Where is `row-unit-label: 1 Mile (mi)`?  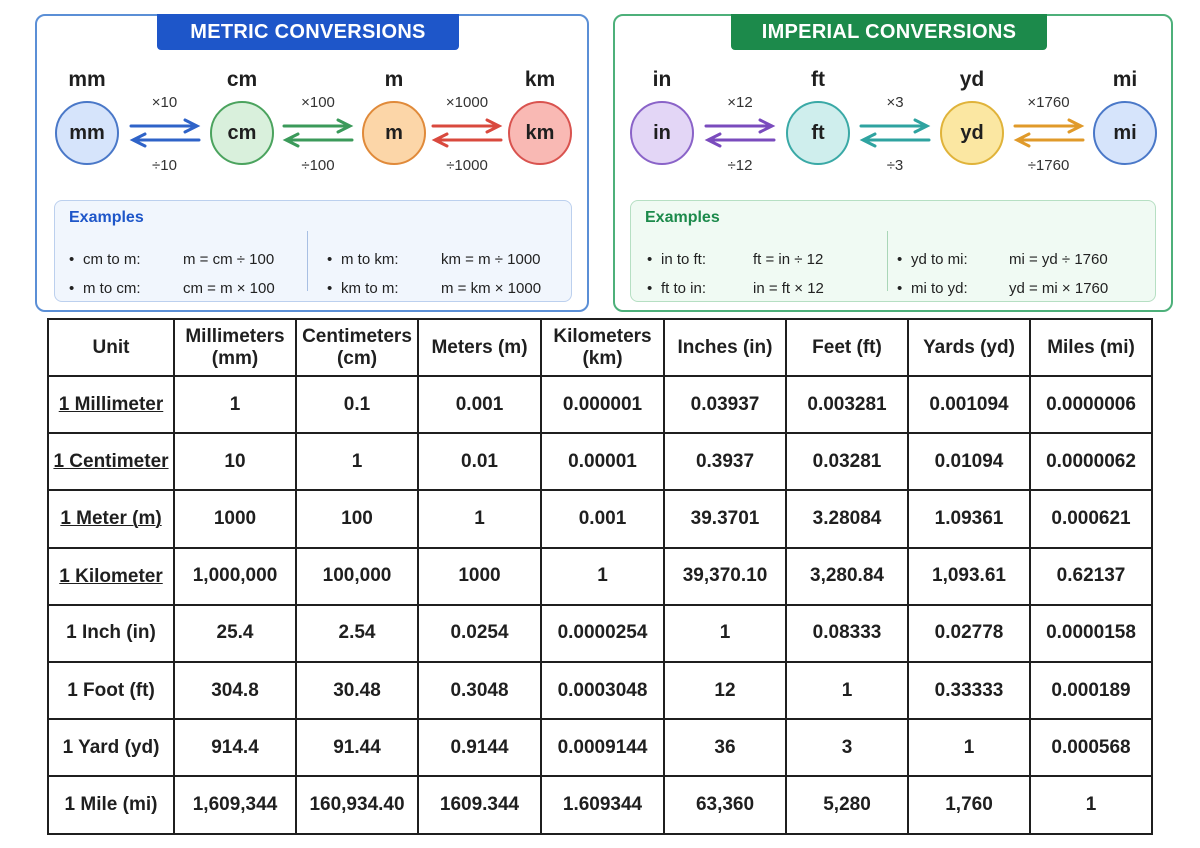 row-unit-label: 1 Mile (mi) is located at coordinates (111, 805).